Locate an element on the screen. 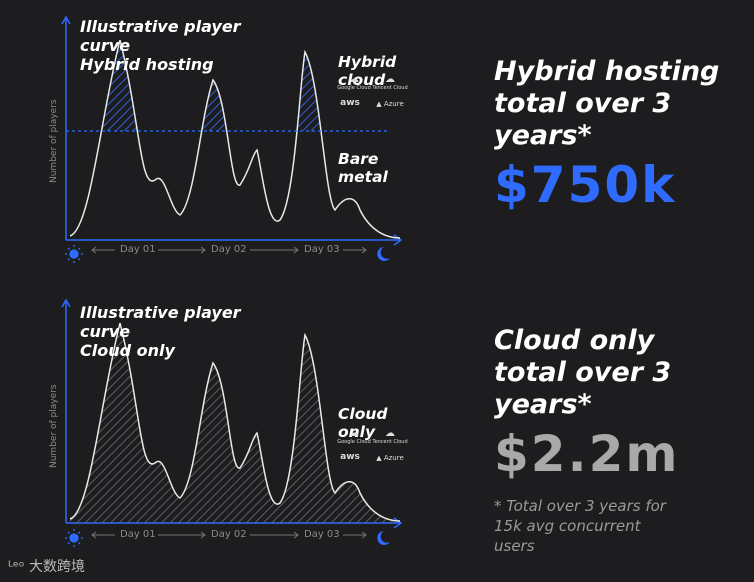 This screenshot has height=582, width=754. chart-title: Illustrative player curve Cloud only is located at coordinates (160, 331).